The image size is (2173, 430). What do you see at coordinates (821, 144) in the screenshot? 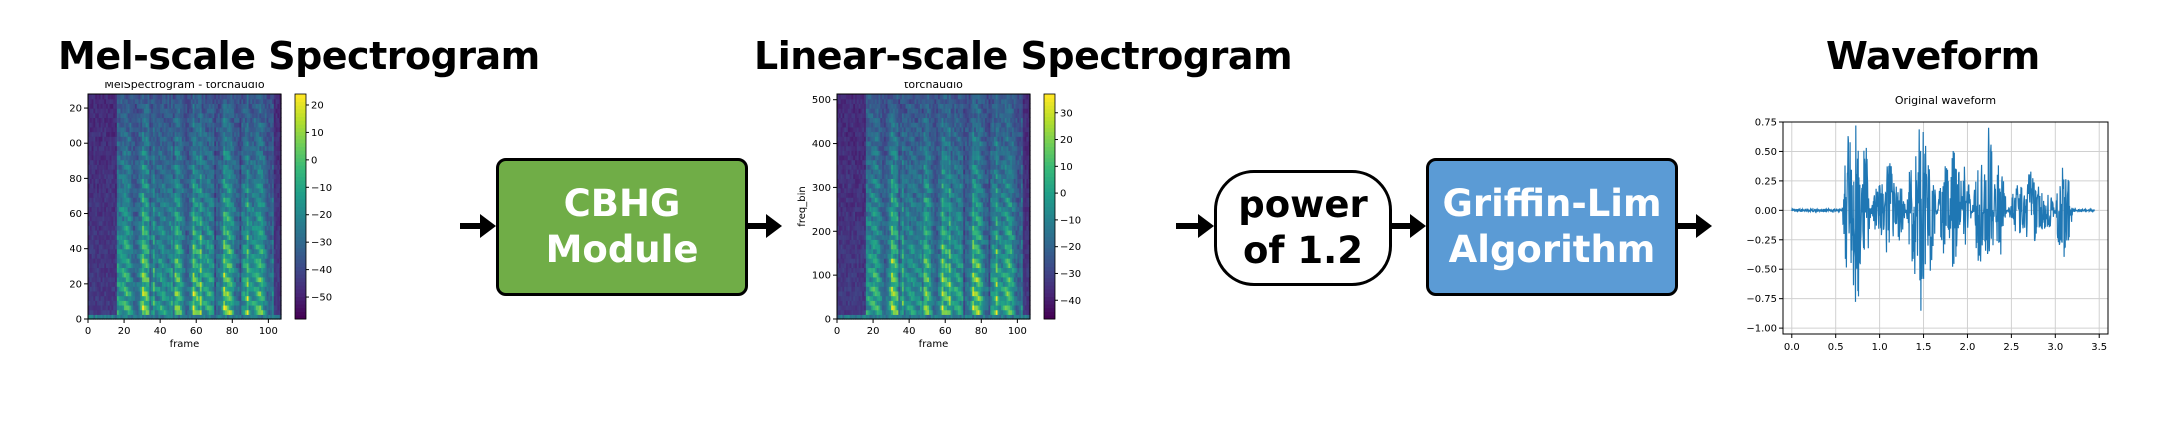
I see `y-tick-label: 400` at bounding box center [821, 144].